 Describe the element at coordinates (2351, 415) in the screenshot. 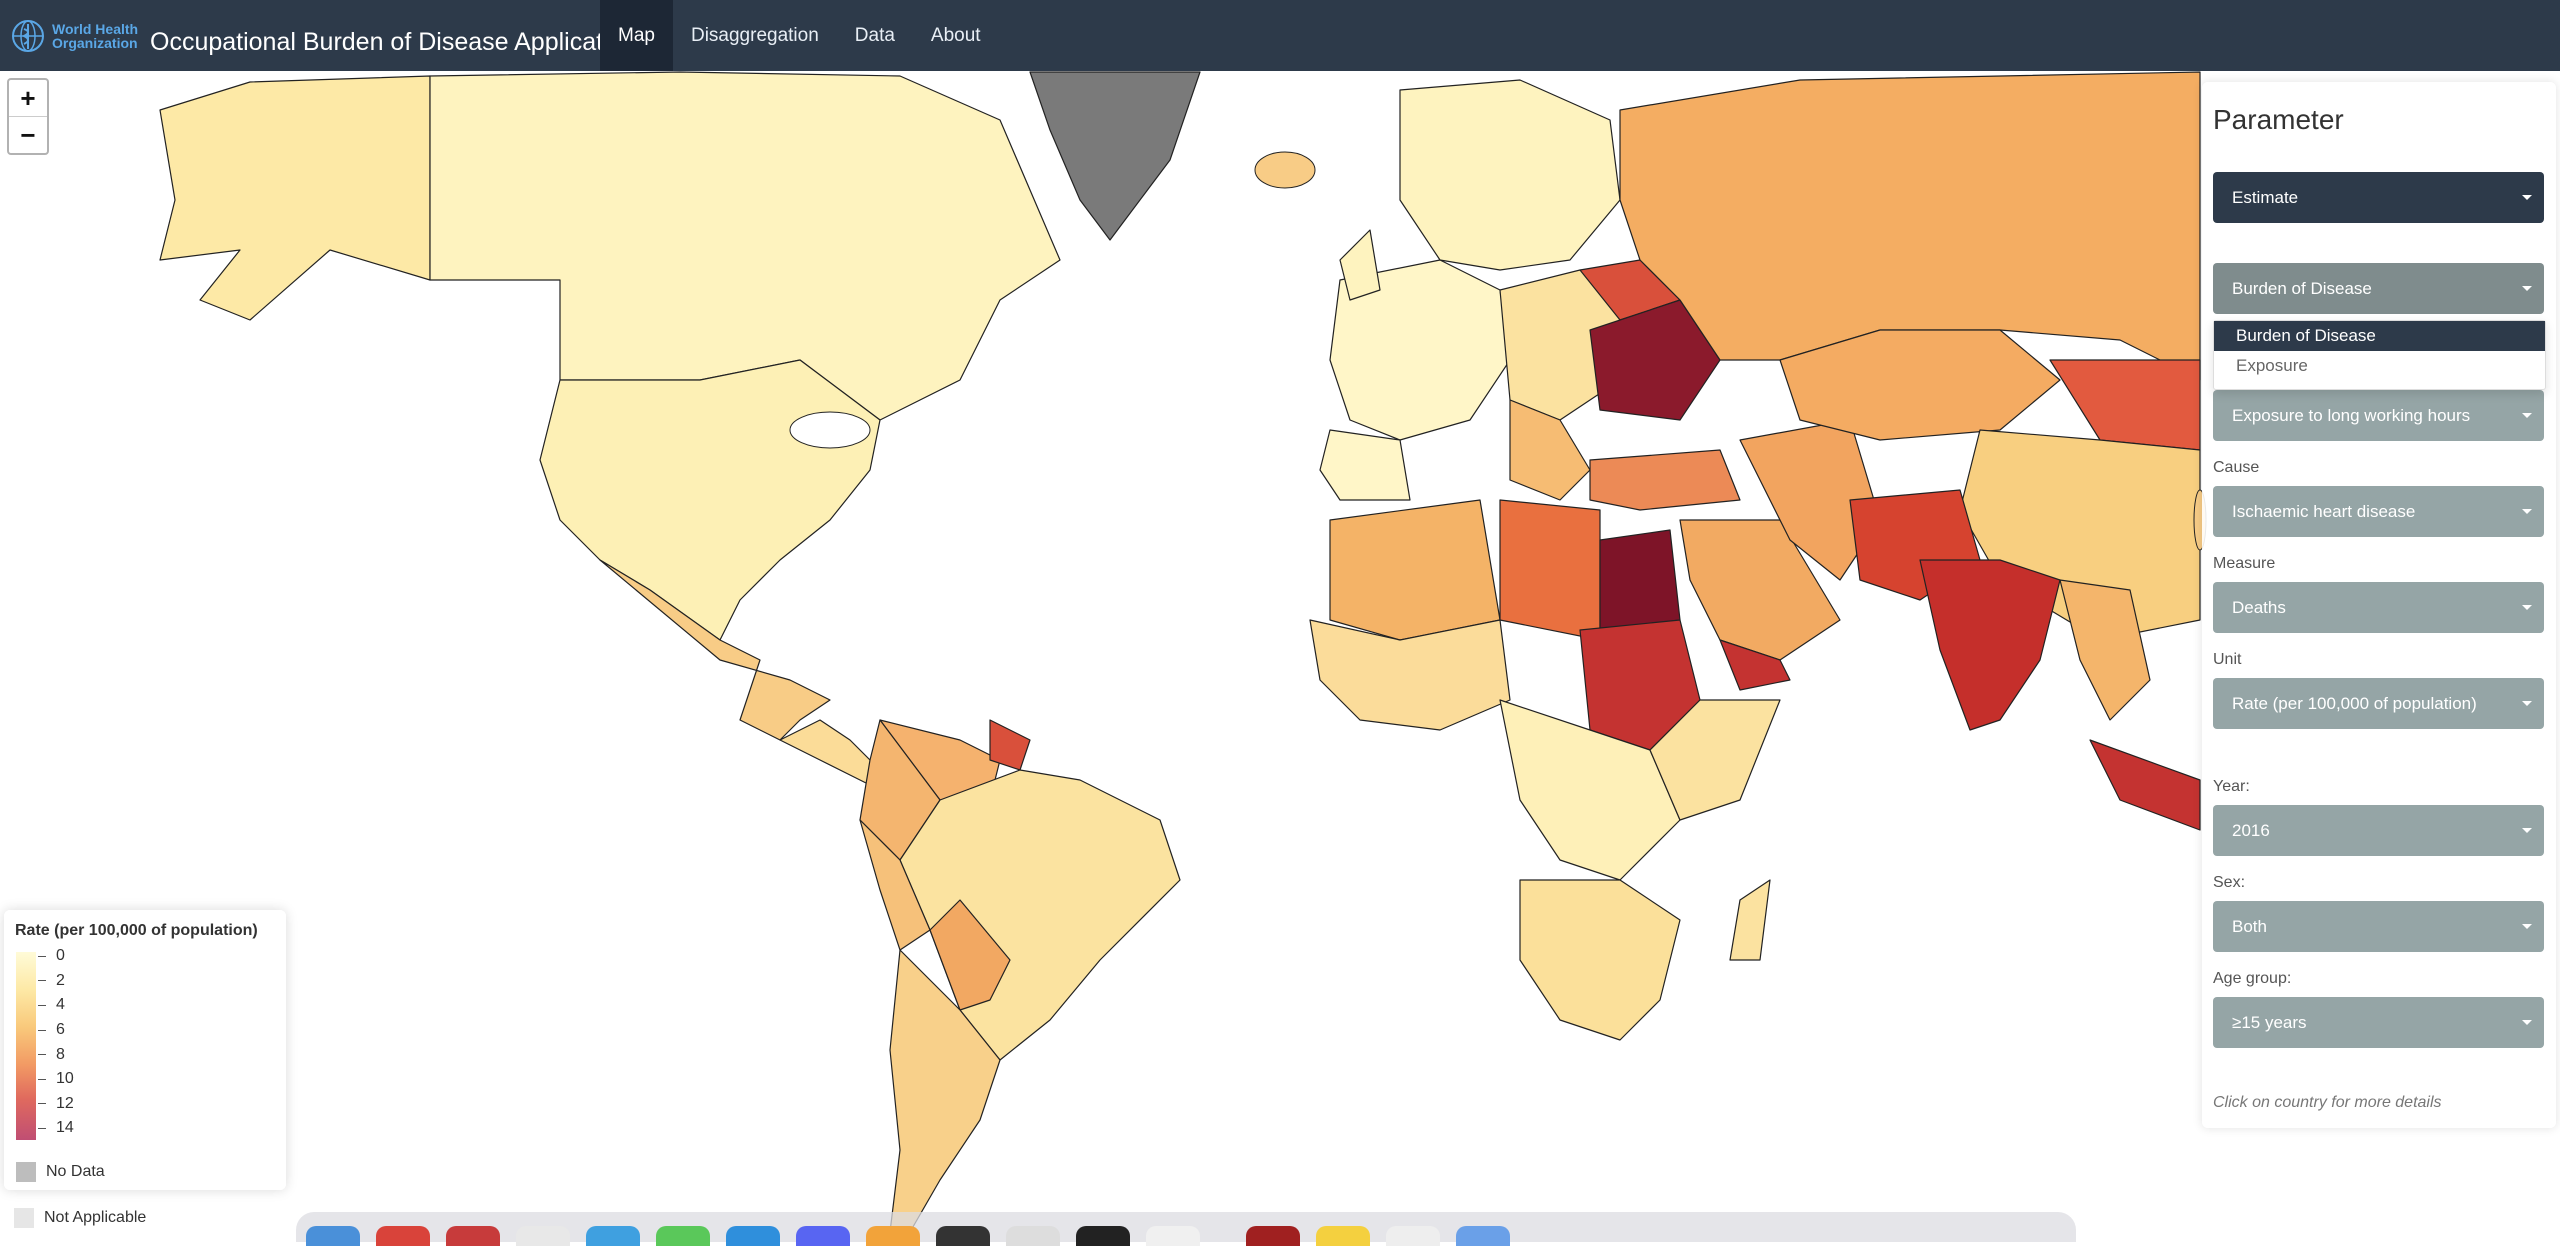

I see `risk-factor-select-value: Exposure to long working hours` at that location.